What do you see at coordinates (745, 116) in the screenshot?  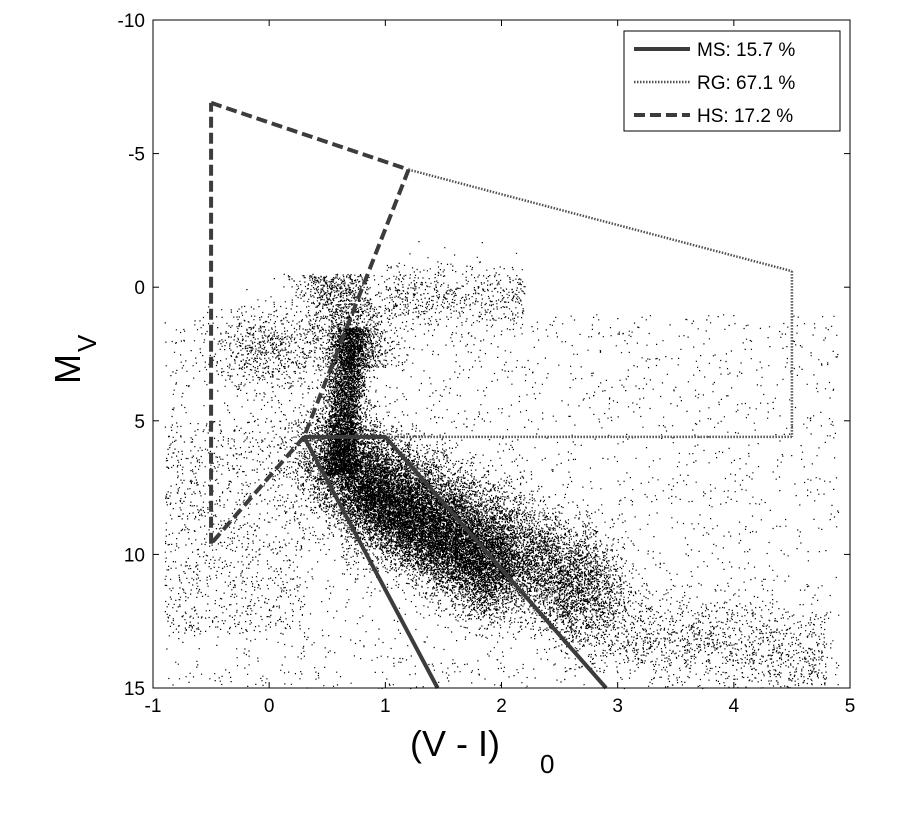 I see `legend-label-hs: HS: 17.2 %` at bounding box center [745, 116].